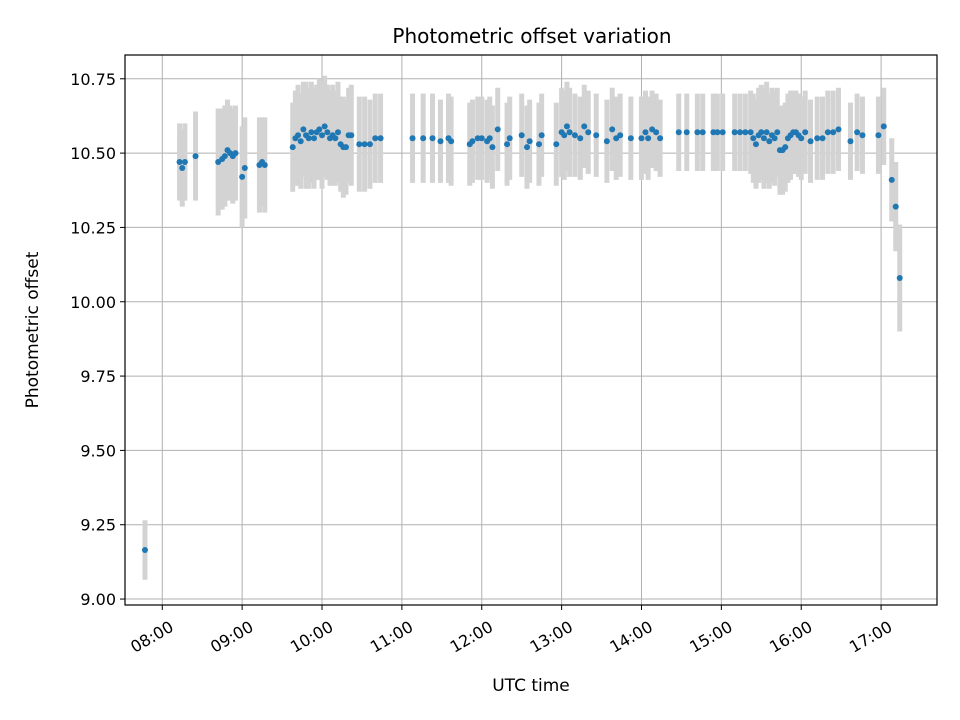  I want to click on chart-title: Photometric offset variation, so click(531, 36).